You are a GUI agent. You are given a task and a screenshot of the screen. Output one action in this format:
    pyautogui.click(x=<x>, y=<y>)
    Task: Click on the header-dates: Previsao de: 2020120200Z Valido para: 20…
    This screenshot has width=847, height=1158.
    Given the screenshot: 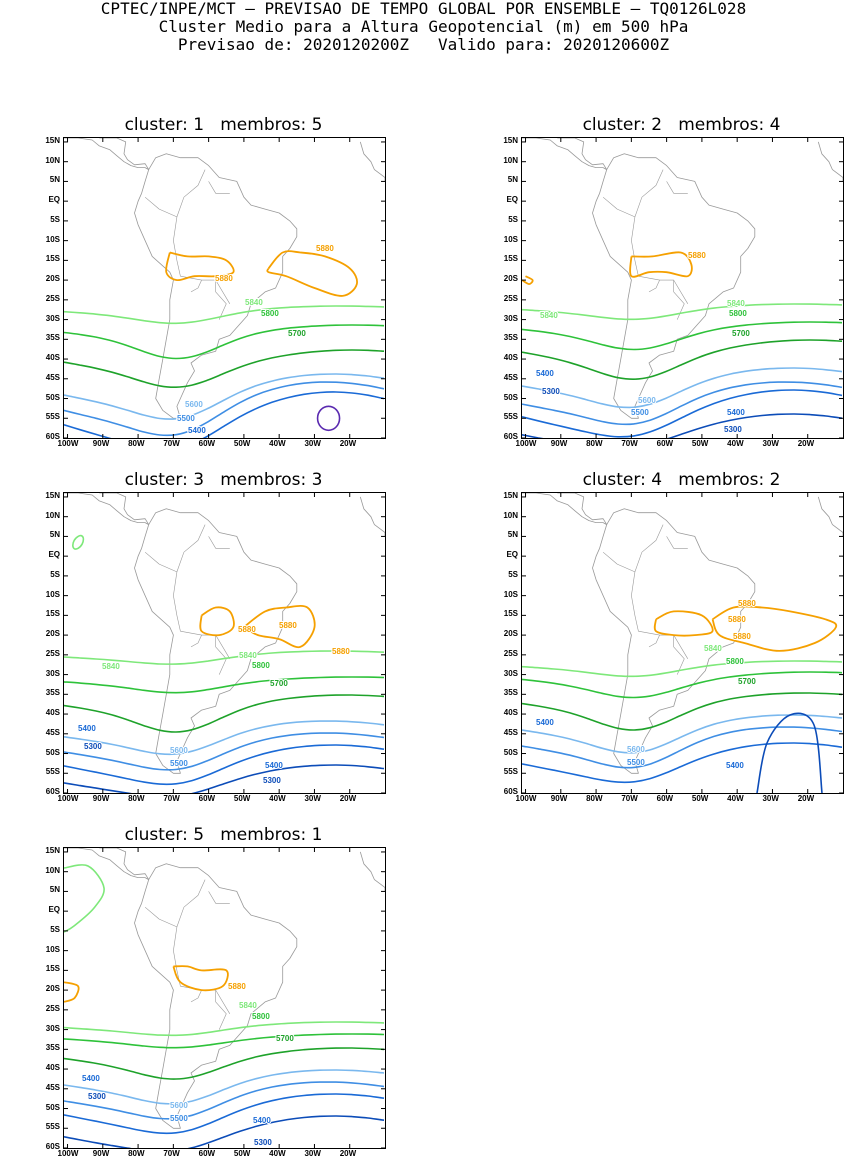 What is the action you would take?
    pyautogui.click(x=423, y=44)
    